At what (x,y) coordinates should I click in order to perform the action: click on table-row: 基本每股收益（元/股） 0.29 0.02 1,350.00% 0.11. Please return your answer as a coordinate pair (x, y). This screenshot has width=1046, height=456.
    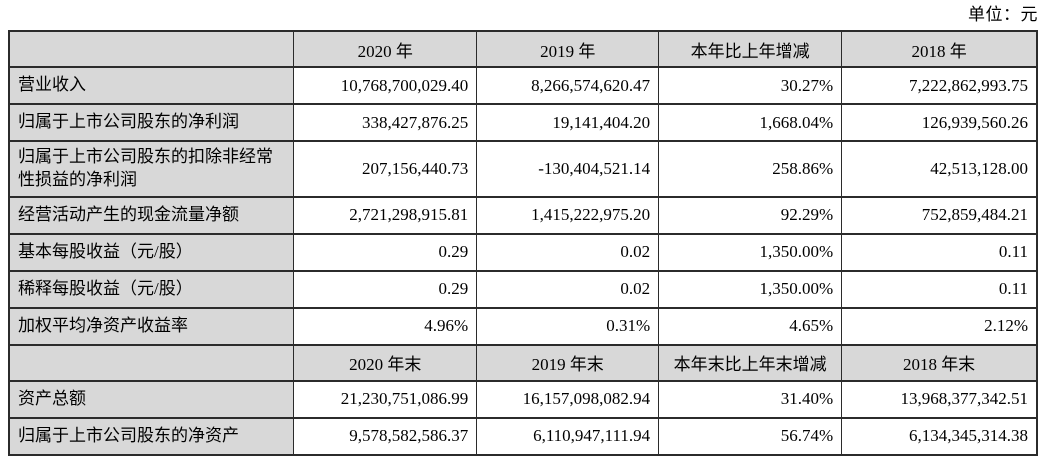
    Looking at the image, I should click on (523, 252).